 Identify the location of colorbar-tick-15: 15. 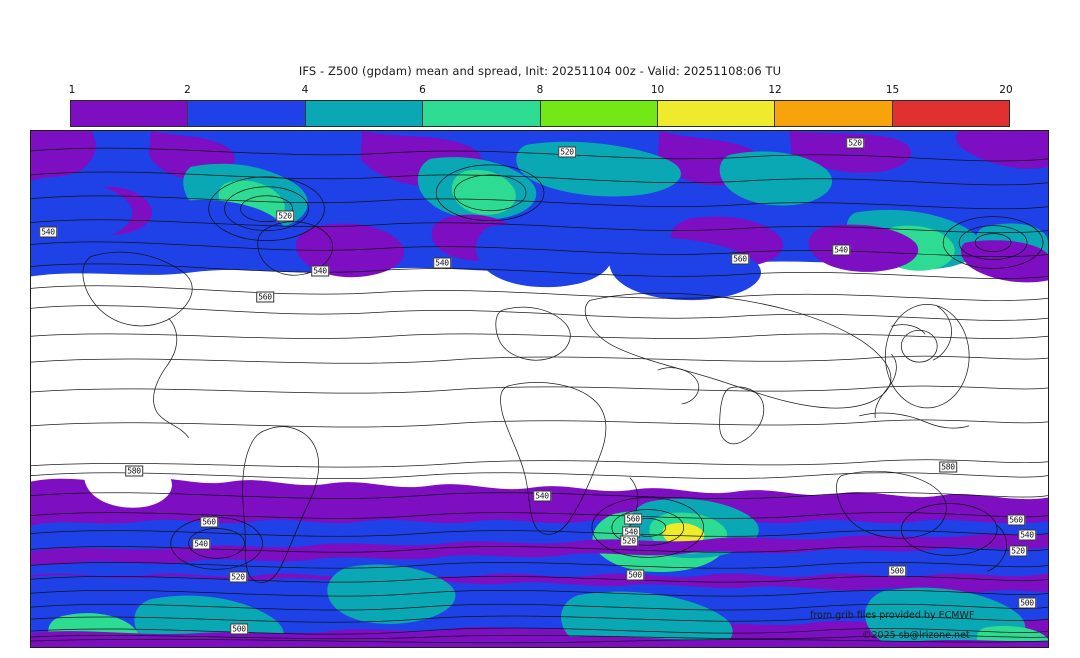
(892, 90).